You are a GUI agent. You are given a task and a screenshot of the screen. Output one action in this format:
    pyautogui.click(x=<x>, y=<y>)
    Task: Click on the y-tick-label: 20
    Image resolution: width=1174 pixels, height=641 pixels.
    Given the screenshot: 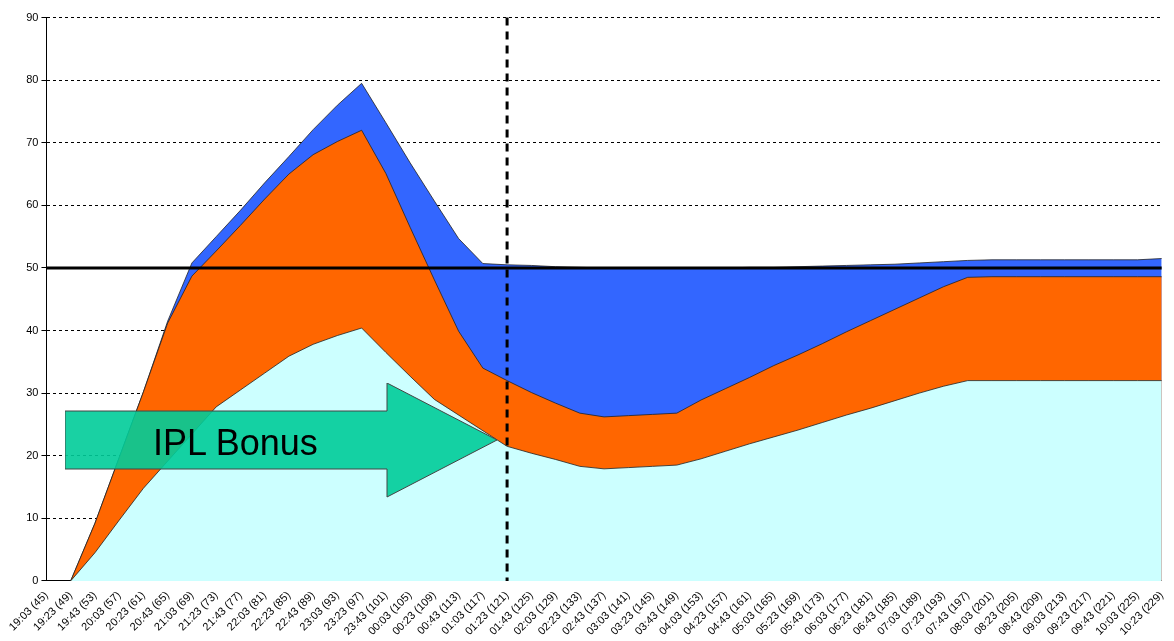 What is the action you would take?
    pyautogui.click(x=32, y=454)
    